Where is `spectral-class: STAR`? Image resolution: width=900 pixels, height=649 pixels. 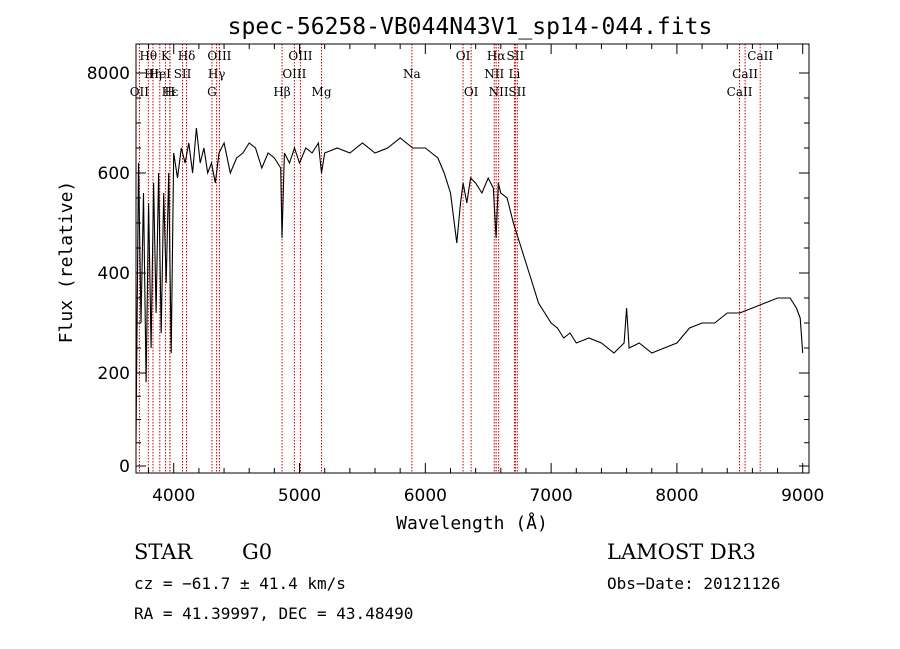
spectral-class: STAR is located at coordinates (163, 552).